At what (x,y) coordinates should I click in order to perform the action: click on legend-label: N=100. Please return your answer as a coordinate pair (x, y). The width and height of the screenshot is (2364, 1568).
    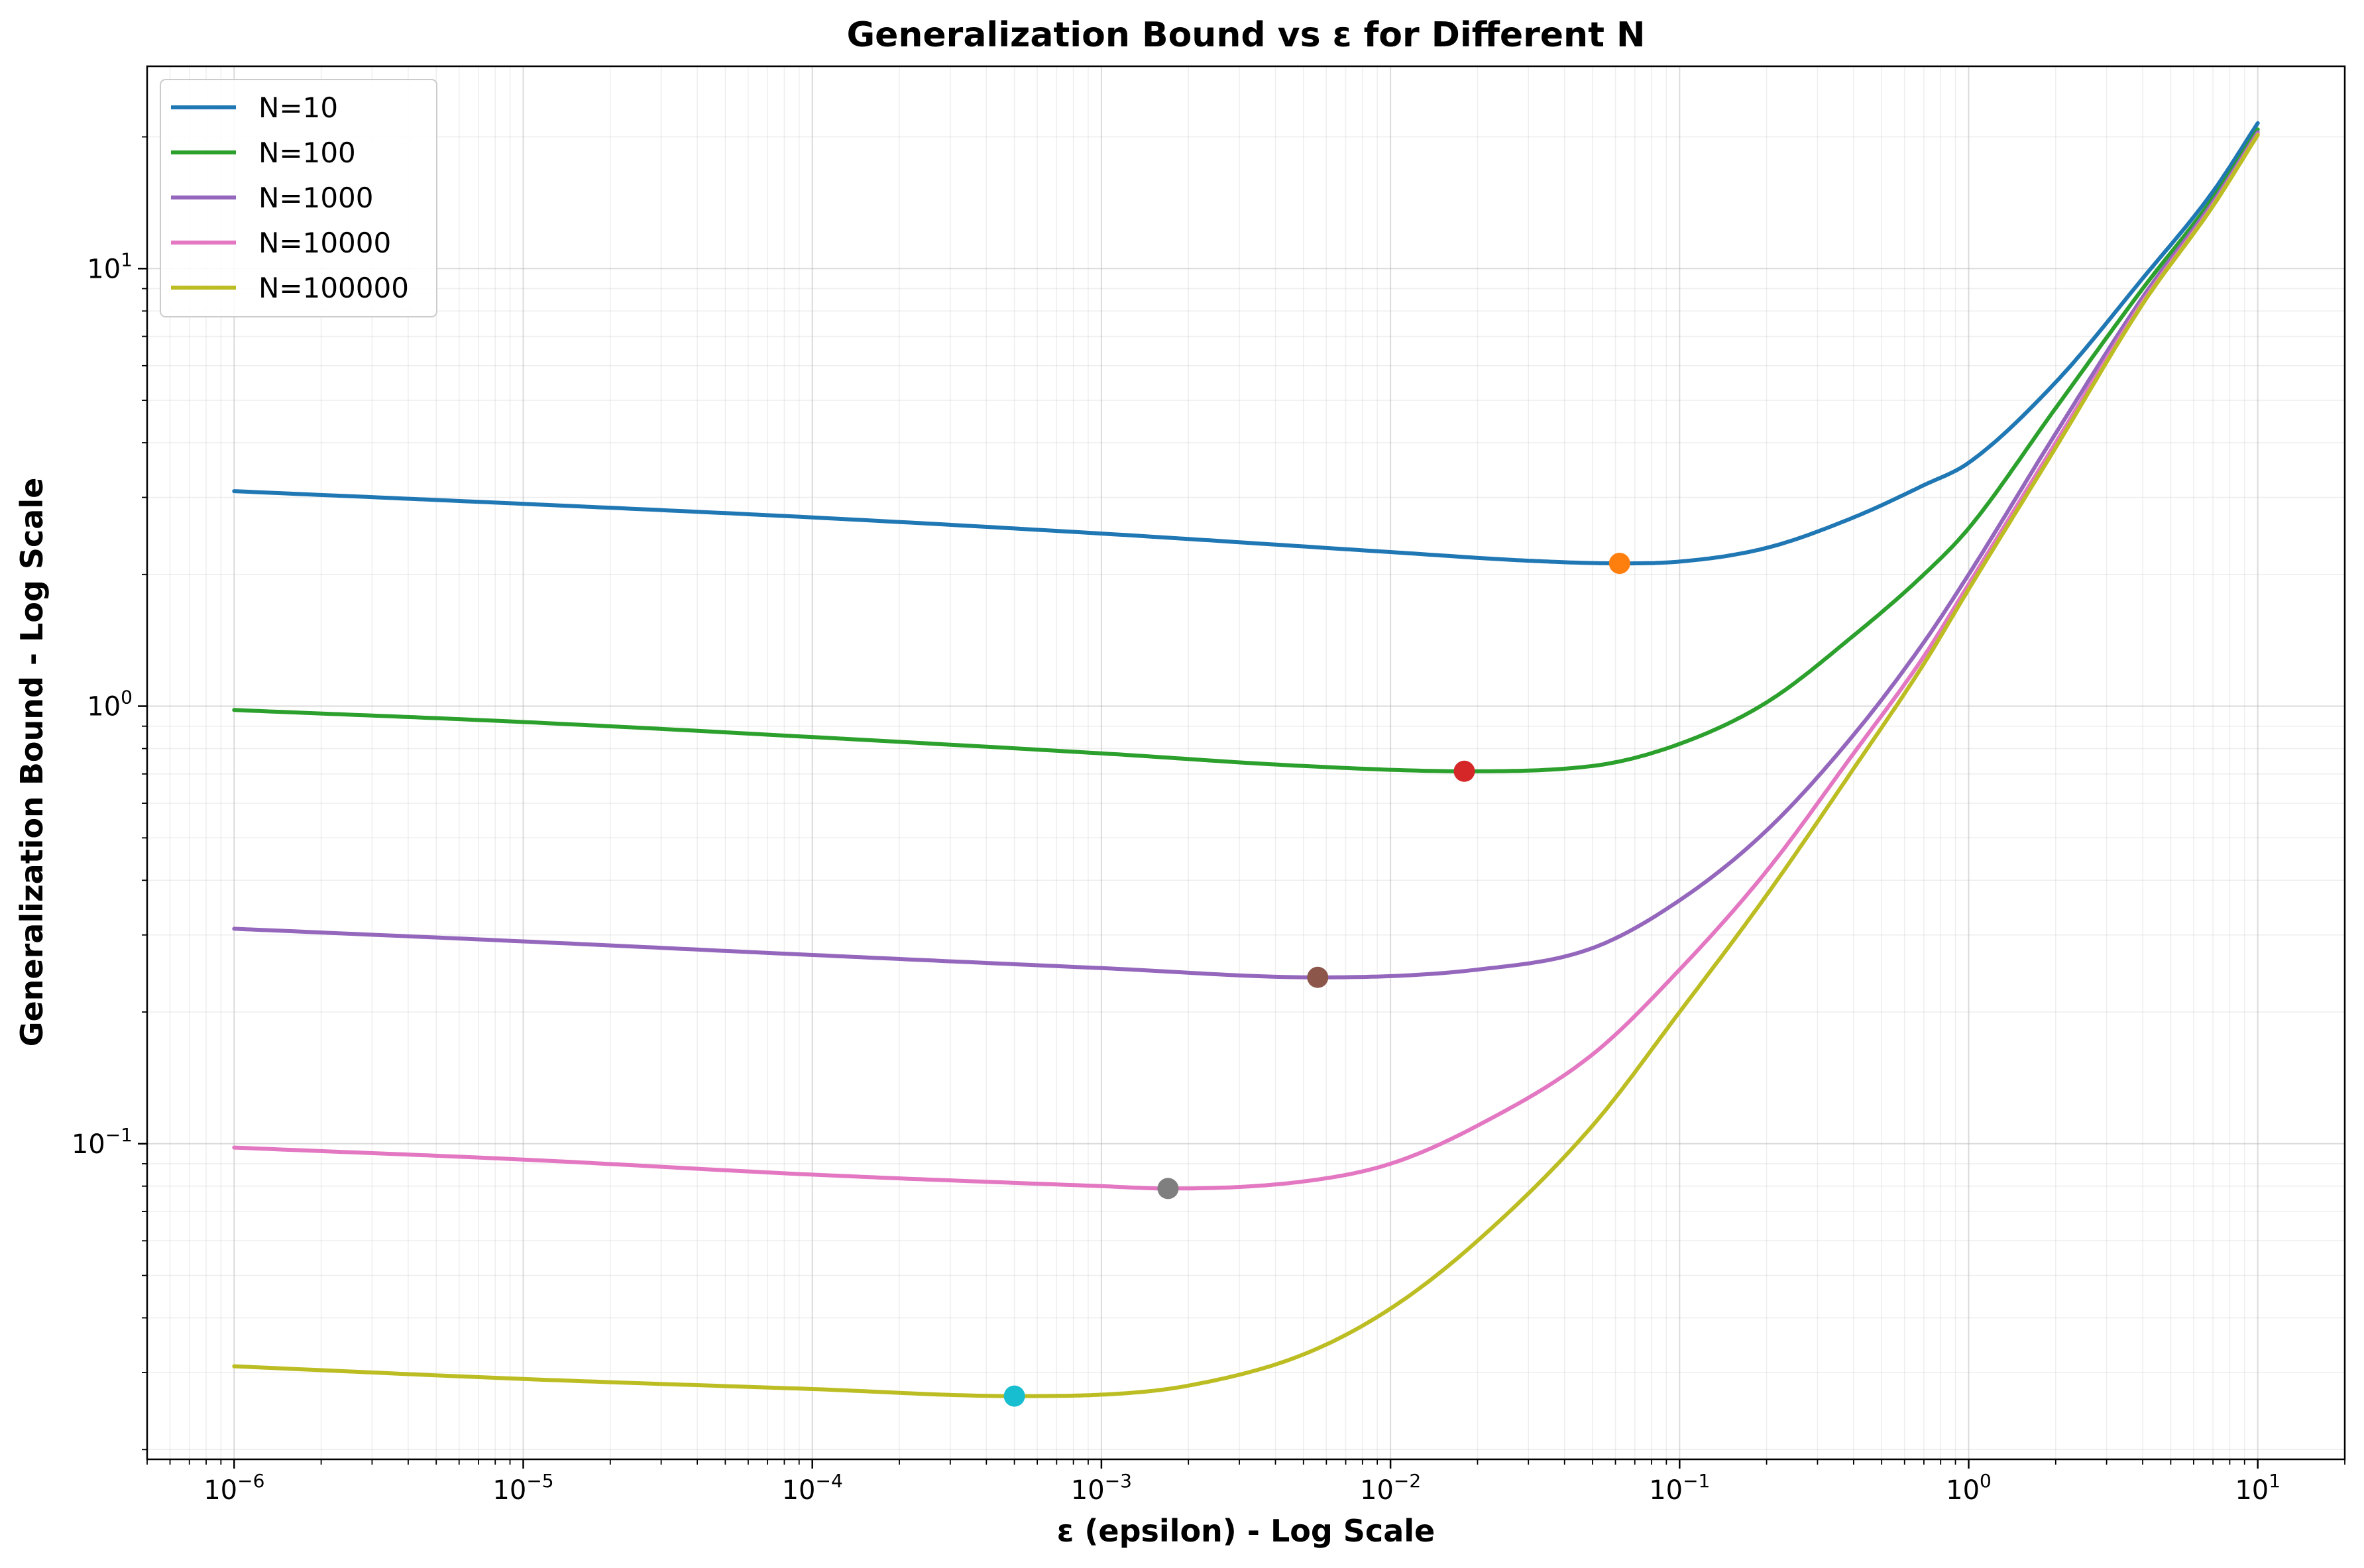
    Looking at the image, I should click on (307, 153).